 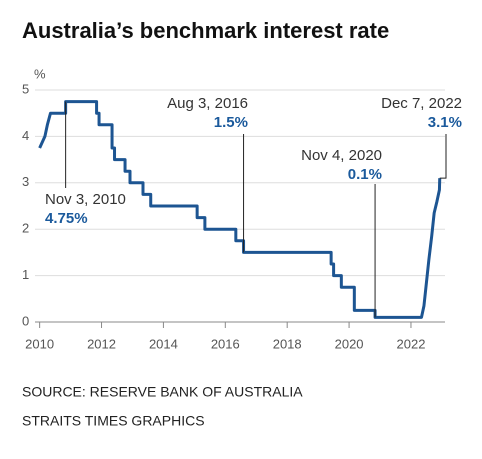 What do you see at coordinates (443, 156) in the screenshot?
I see `leader-line` at bounding box center [443, 156].